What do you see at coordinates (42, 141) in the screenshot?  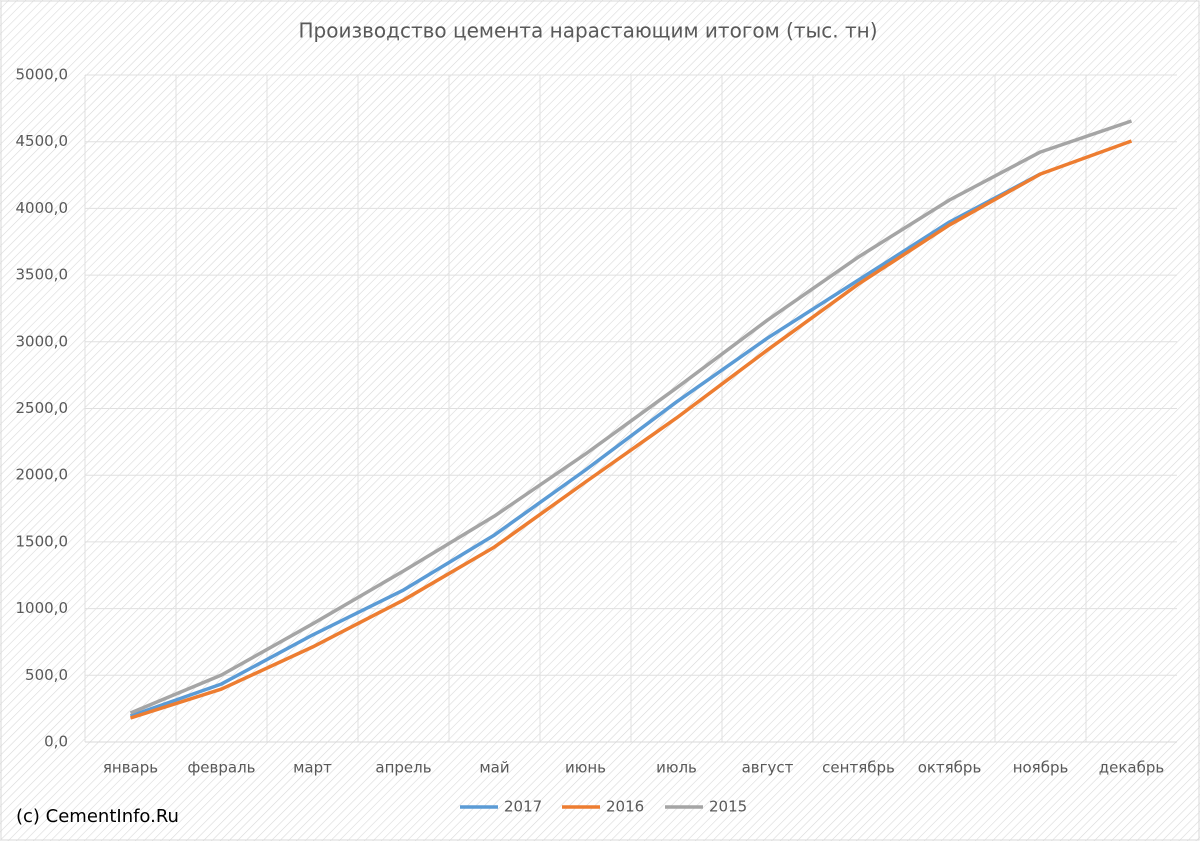 I see `y-tick-label: 4500,0` at bounding box center [42, 141].